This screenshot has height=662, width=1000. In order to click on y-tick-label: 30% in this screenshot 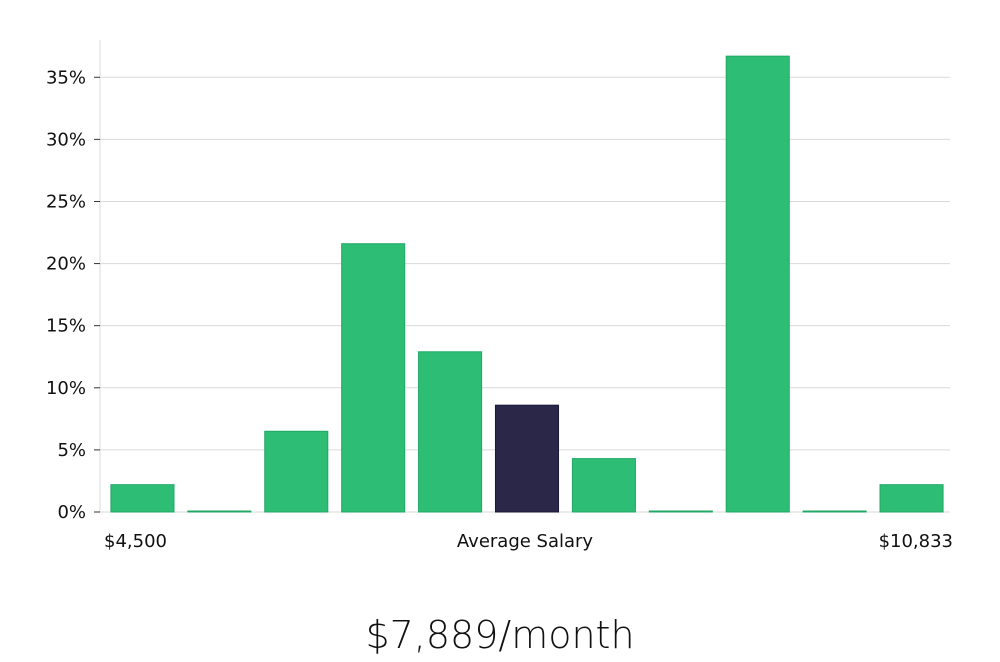, I will do `click(66, 139)`.